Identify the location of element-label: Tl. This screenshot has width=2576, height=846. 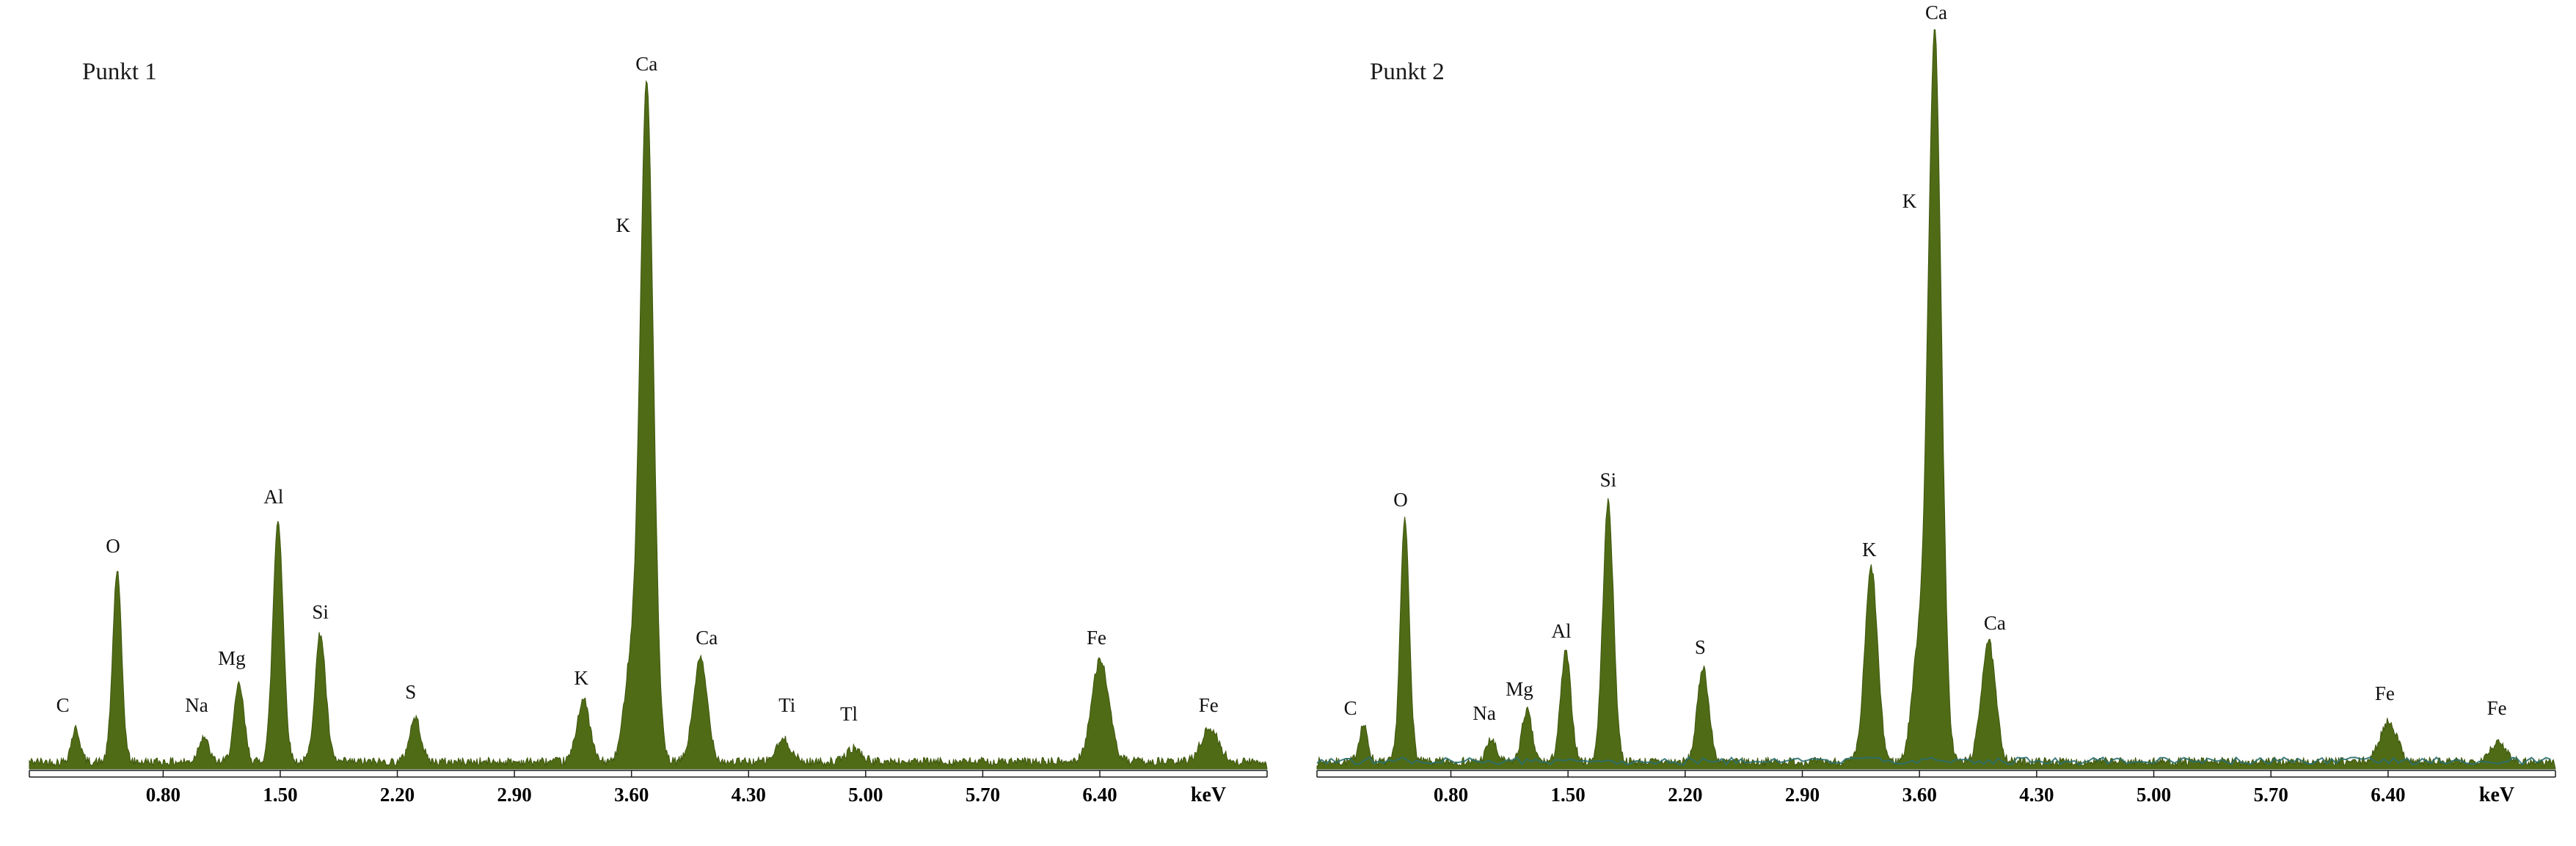
(849, 714).